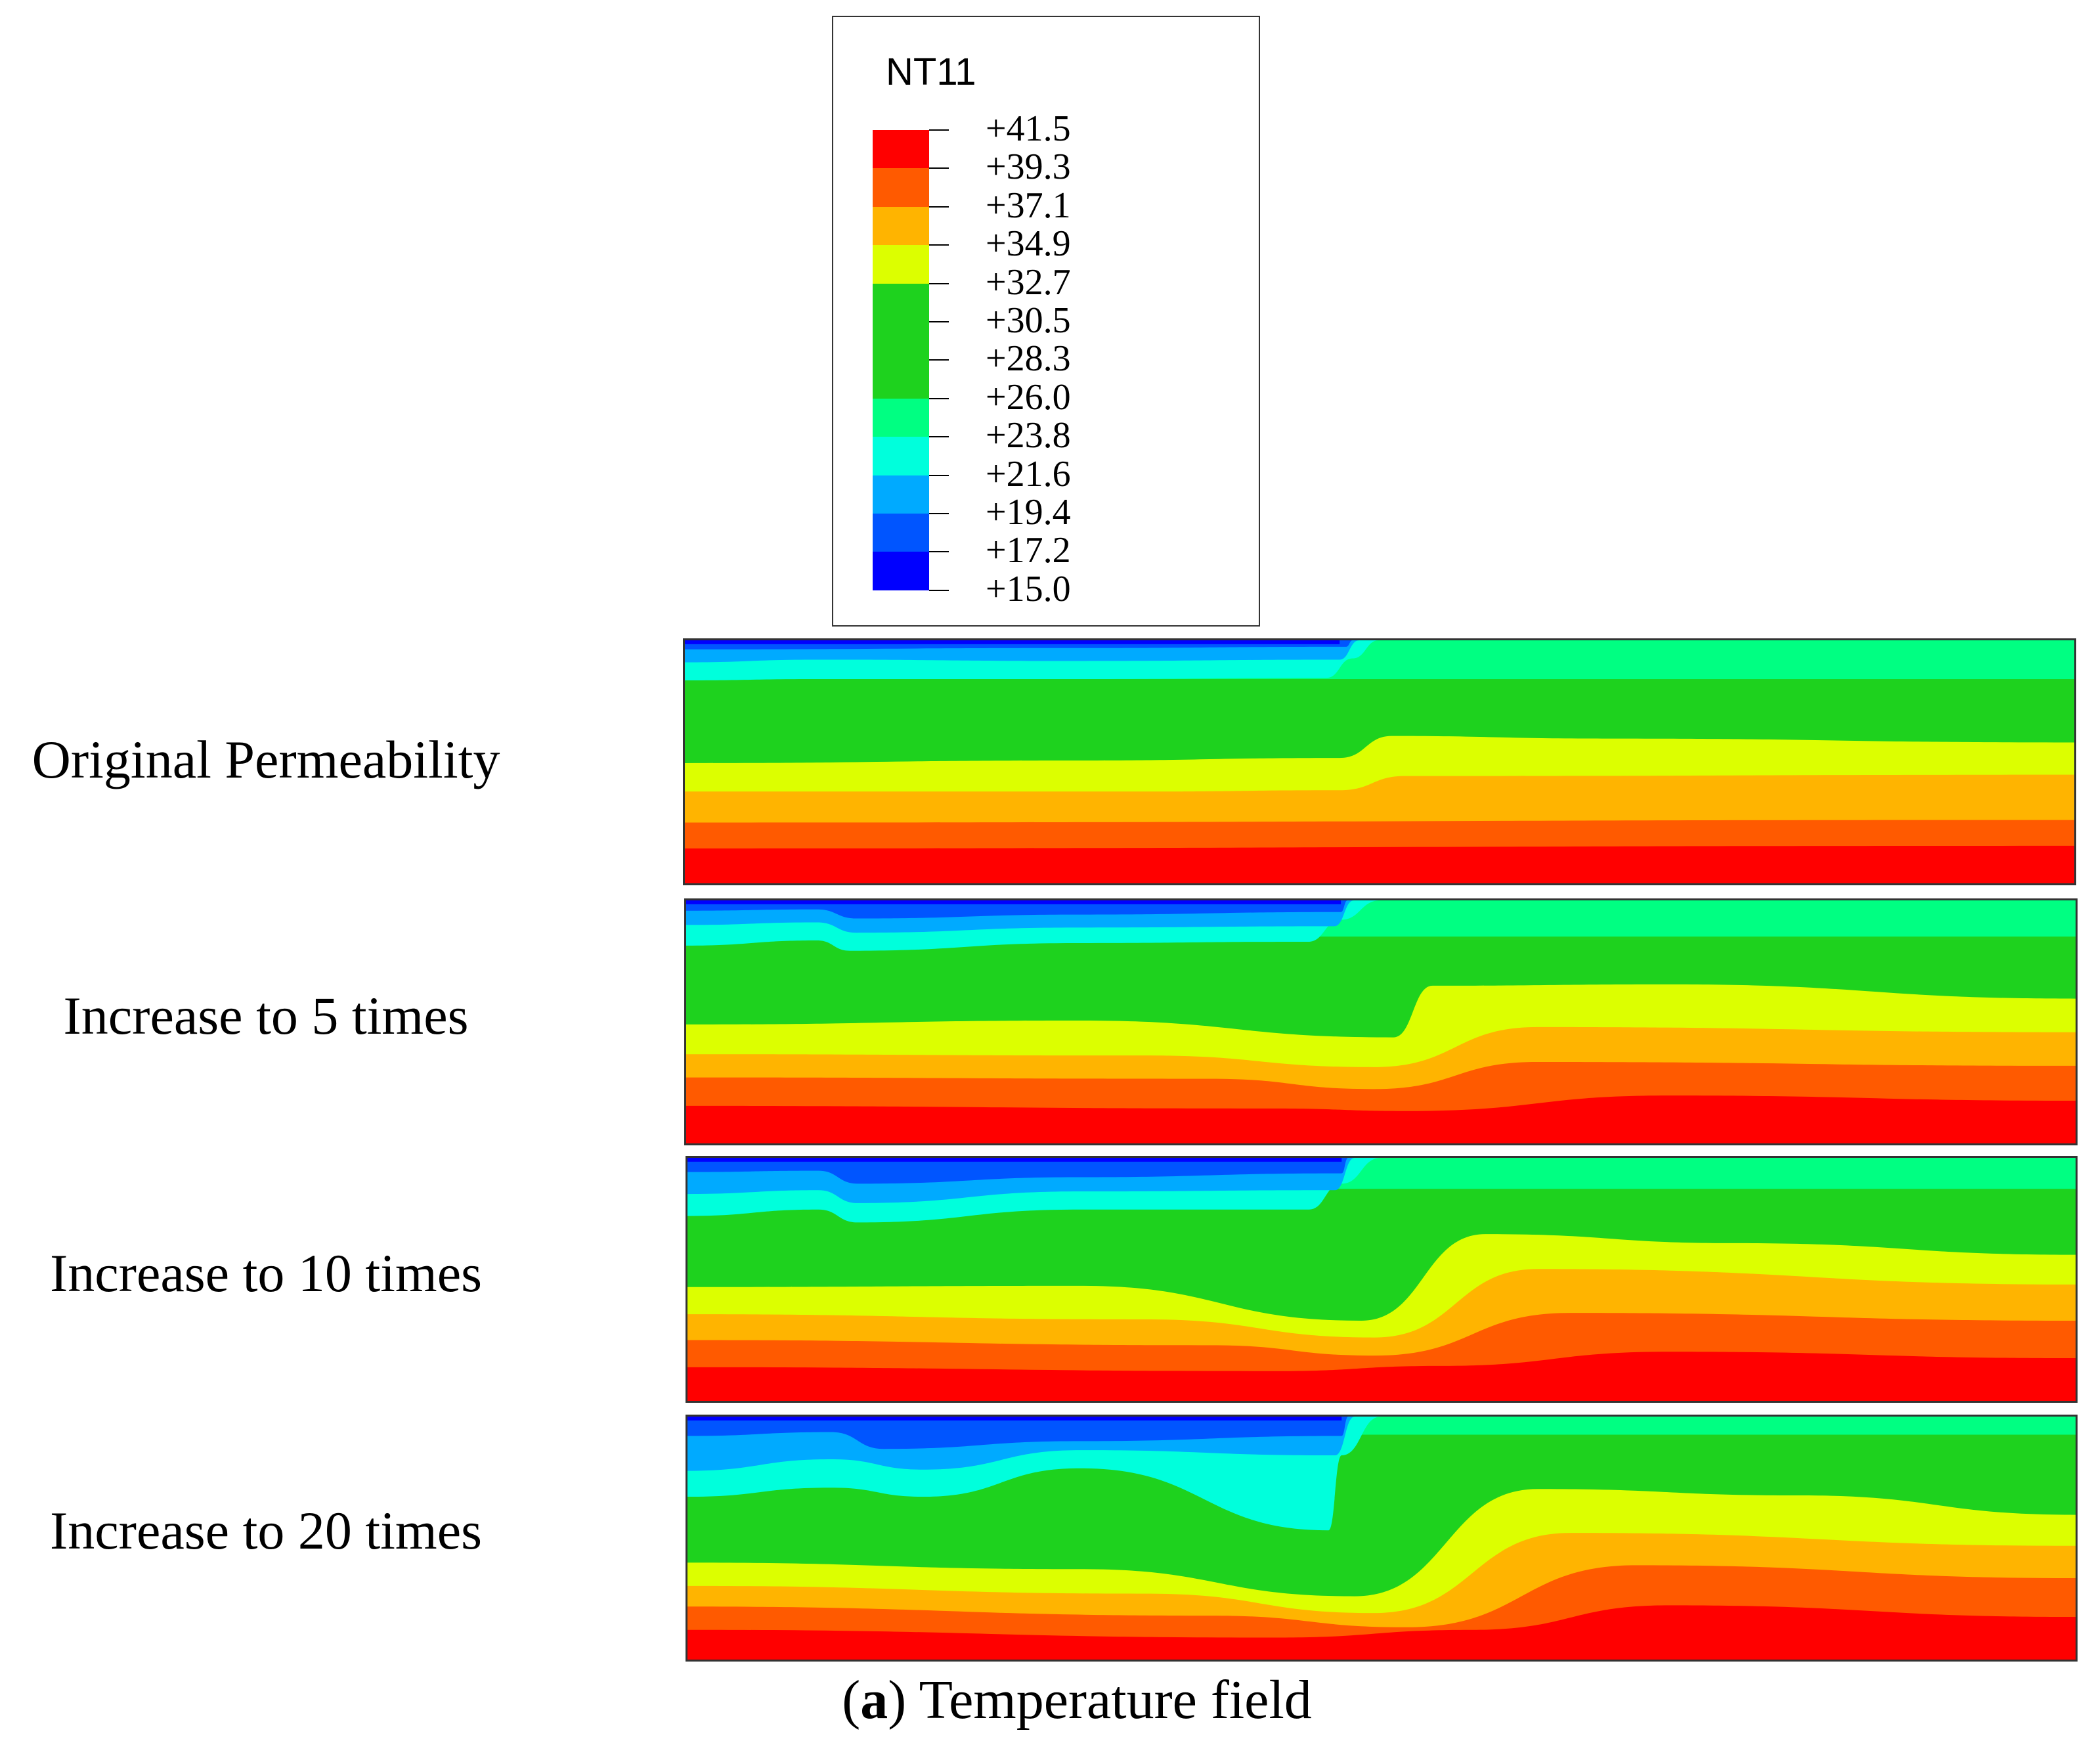  What do you see at coordinates (1115, 1700) in the screenshot?
I see `caption-text: Temperature field` at bounding box center [1115, 1700].